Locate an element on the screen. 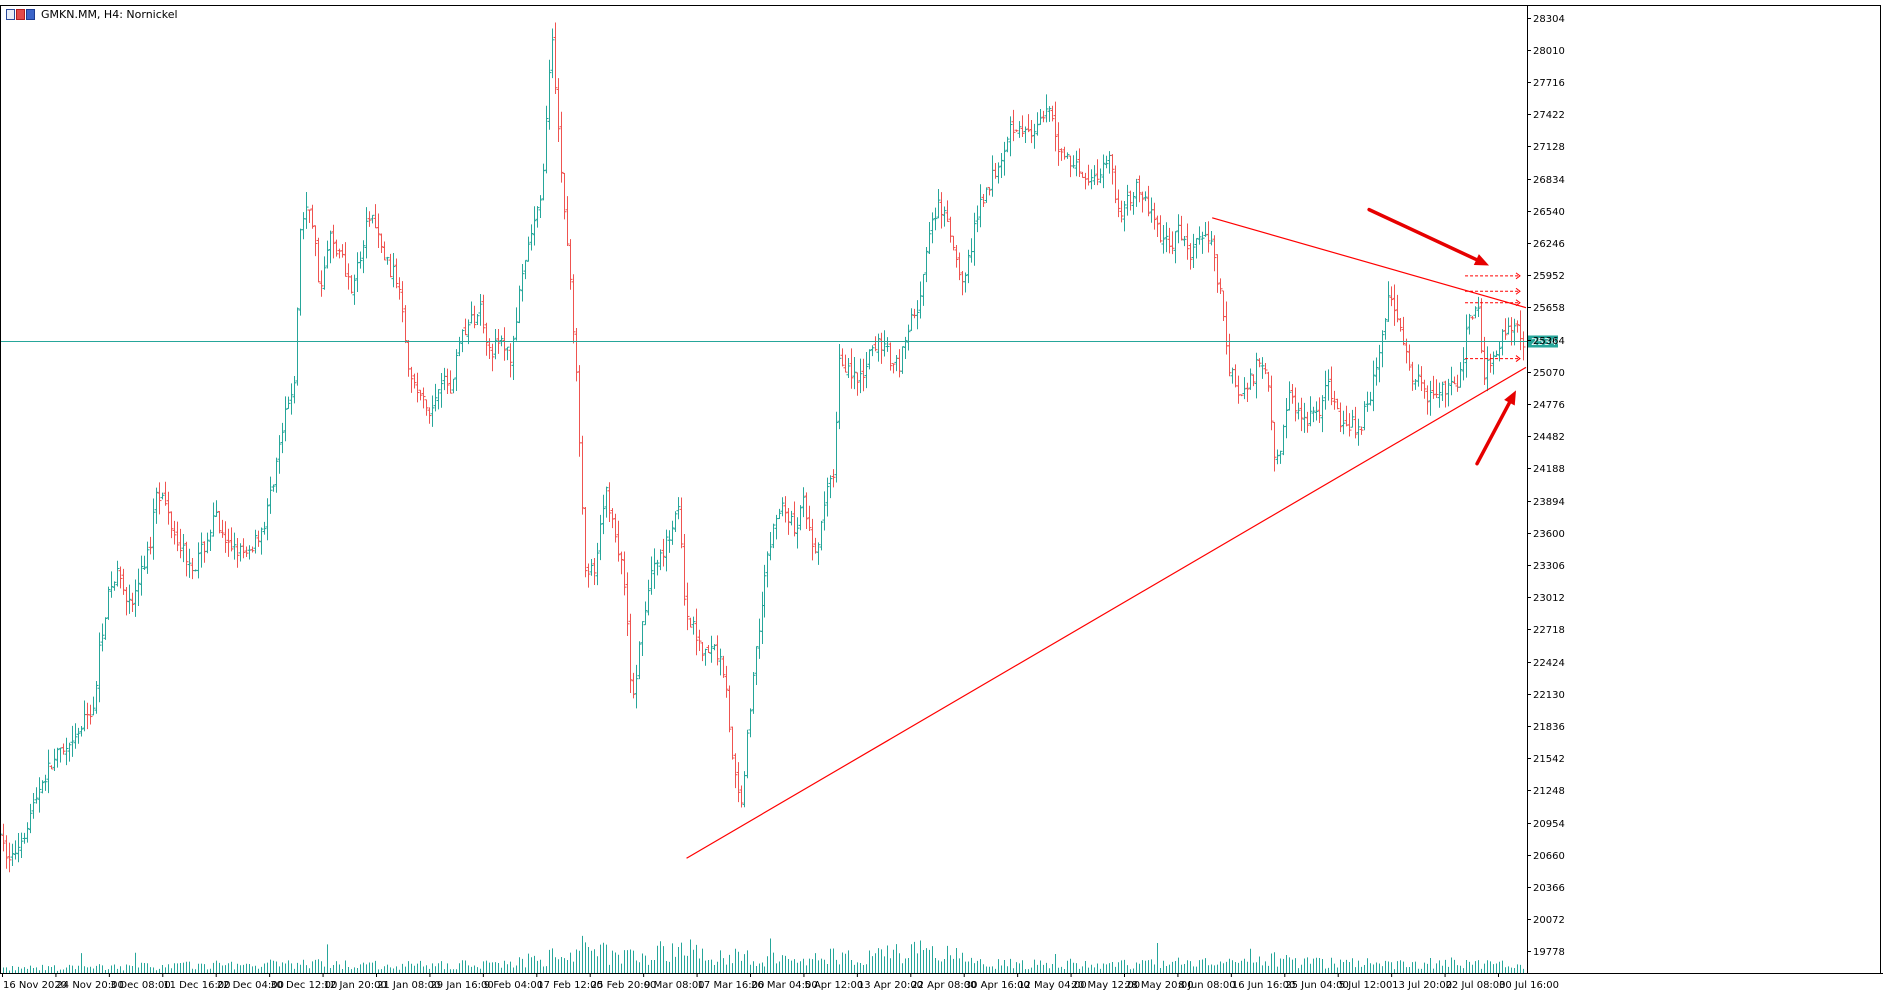 The image size is (1883, 995). y-tick-label: 22718 is located at coordinates (1549, 630).